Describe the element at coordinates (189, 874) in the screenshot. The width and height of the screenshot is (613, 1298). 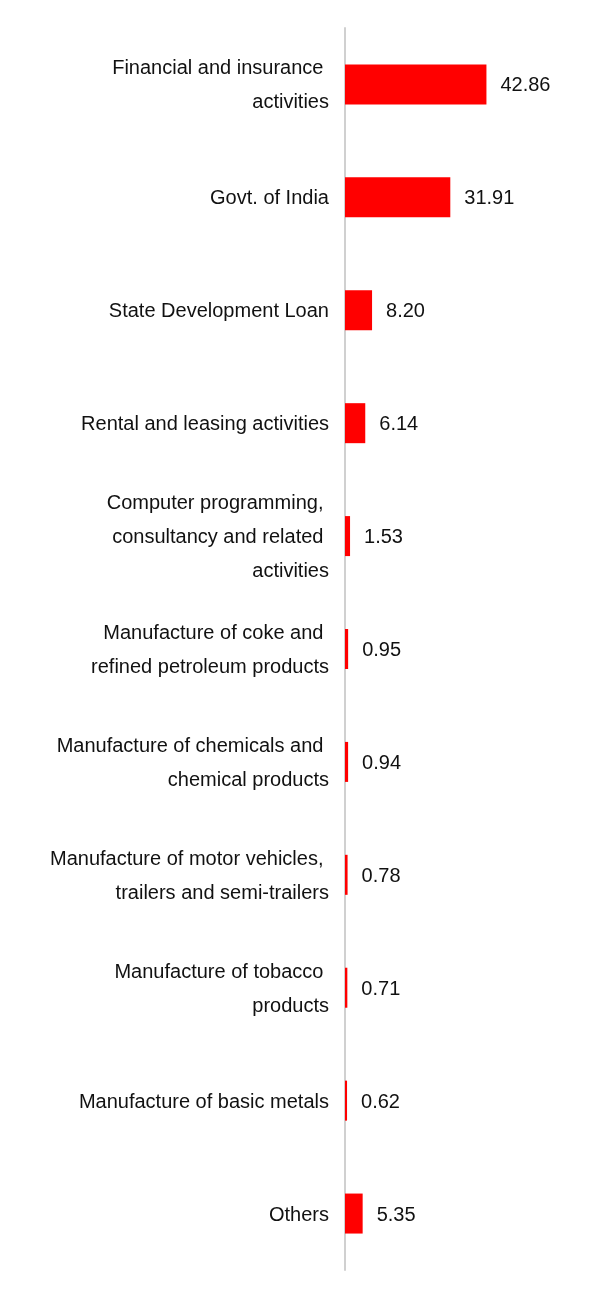
I see `y-tick-label: Manufacture of motor vehicles, trailers and semi-trailers` at that location.